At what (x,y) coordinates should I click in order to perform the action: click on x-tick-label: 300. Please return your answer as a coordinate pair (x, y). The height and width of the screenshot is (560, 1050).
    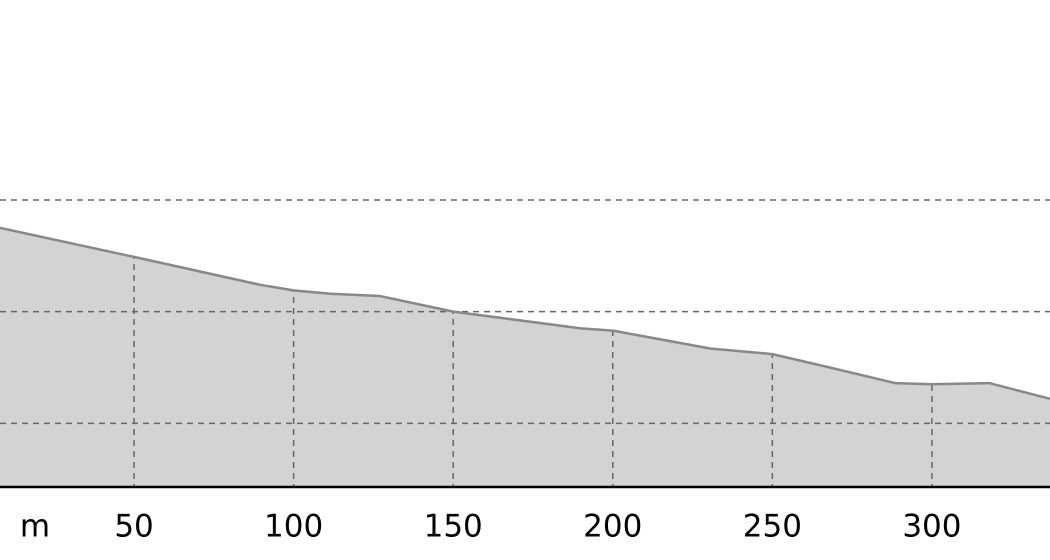
    Looking at the image, I should click on (931, 527).